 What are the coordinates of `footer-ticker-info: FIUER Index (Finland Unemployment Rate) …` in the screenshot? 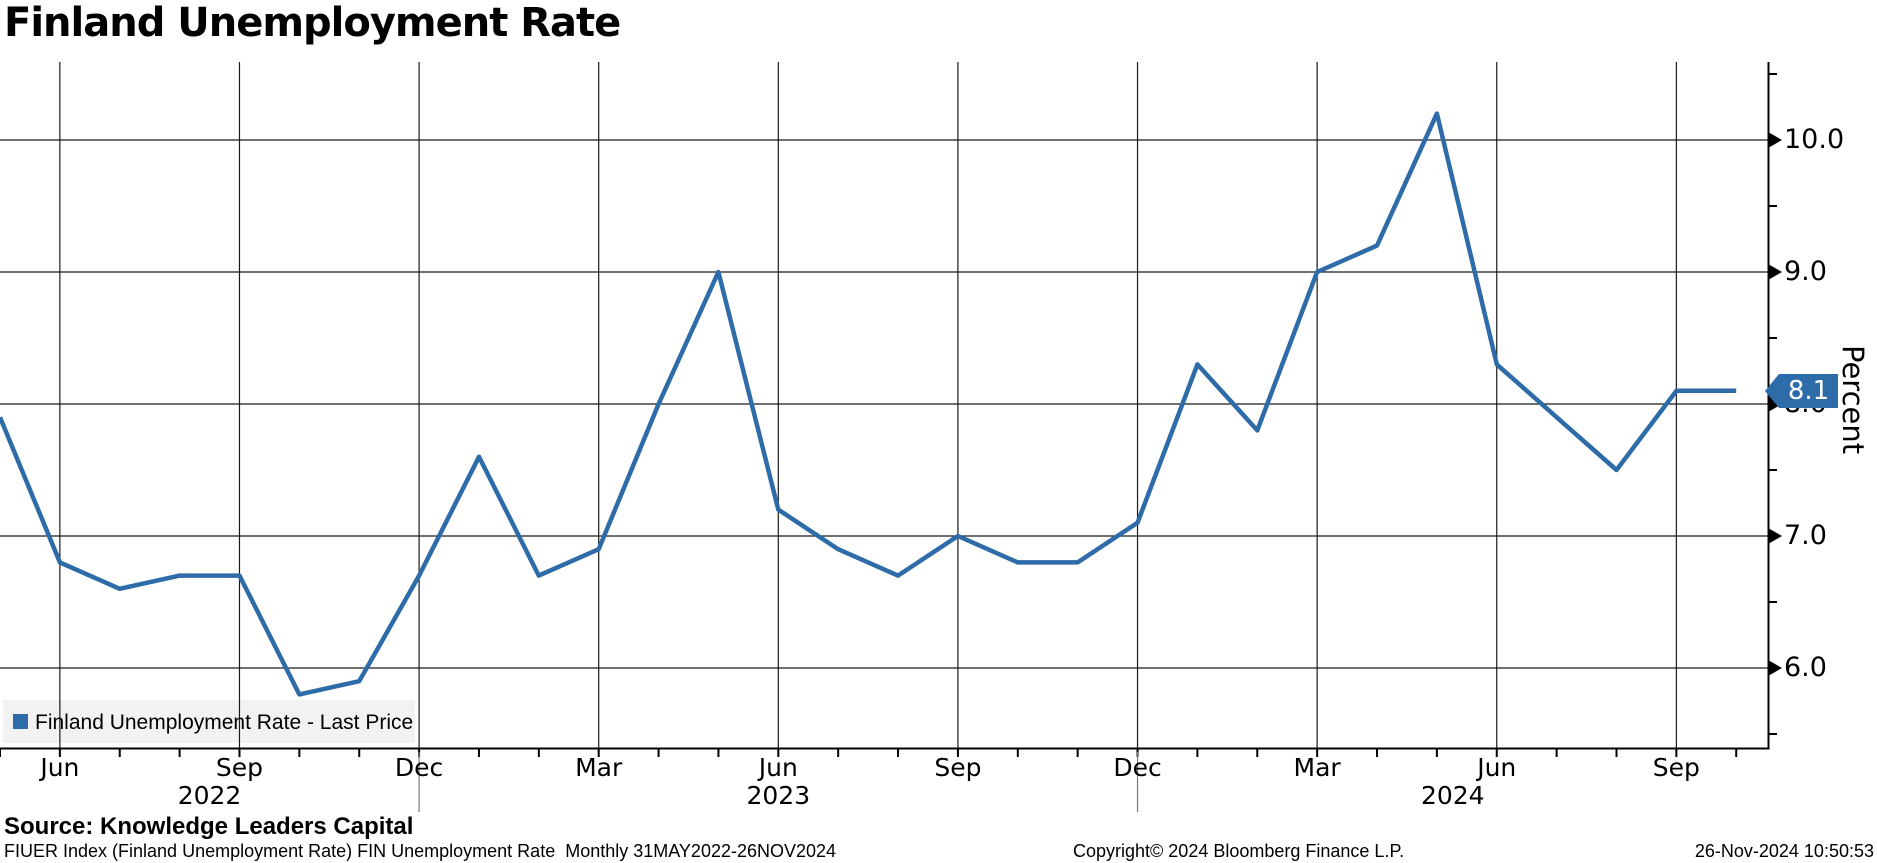 It's located at (420, 851).